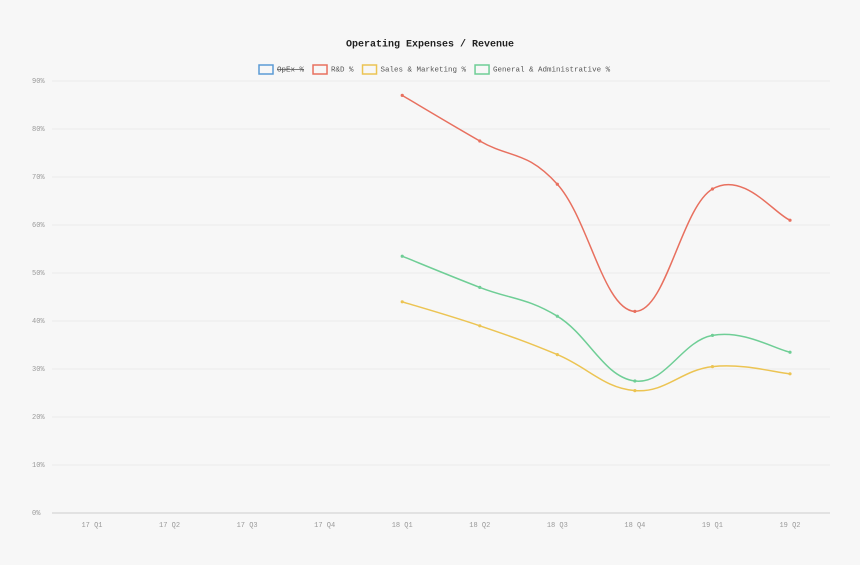  I want to click on y-tick-label: 80%, so click(38, 130).